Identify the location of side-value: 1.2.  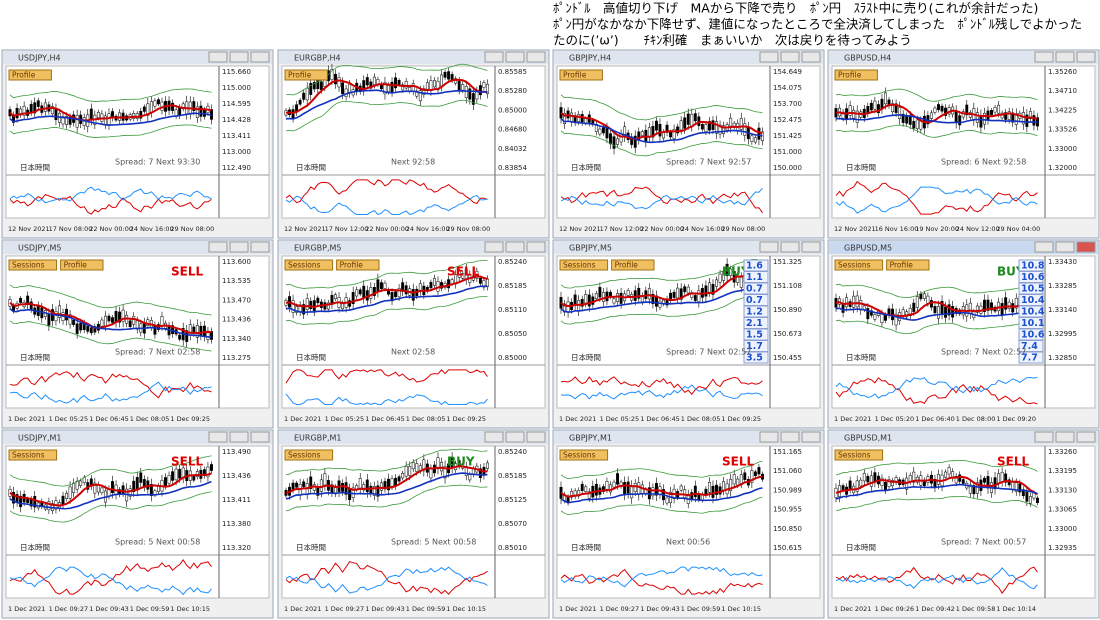
(754, 312).